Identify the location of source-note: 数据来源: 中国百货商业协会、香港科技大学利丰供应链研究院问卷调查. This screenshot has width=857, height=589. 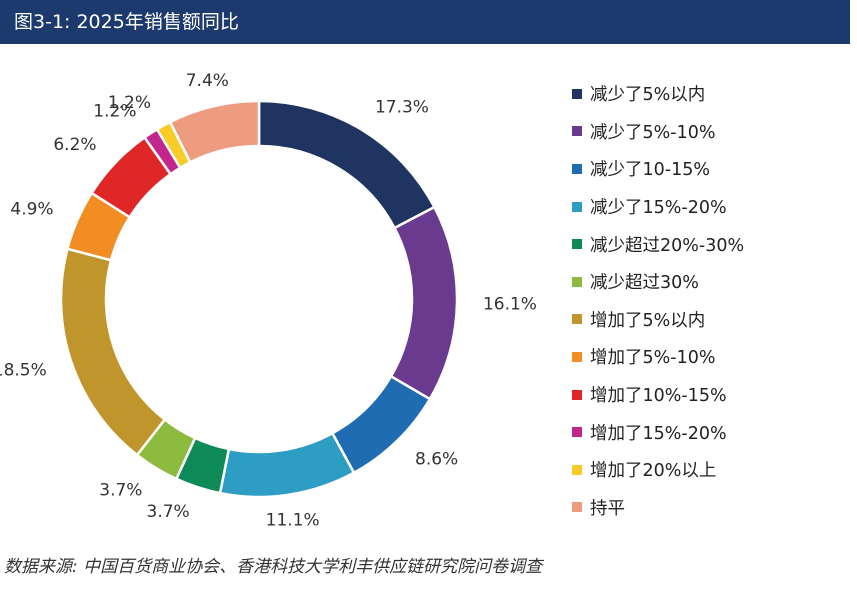
(273, 567).